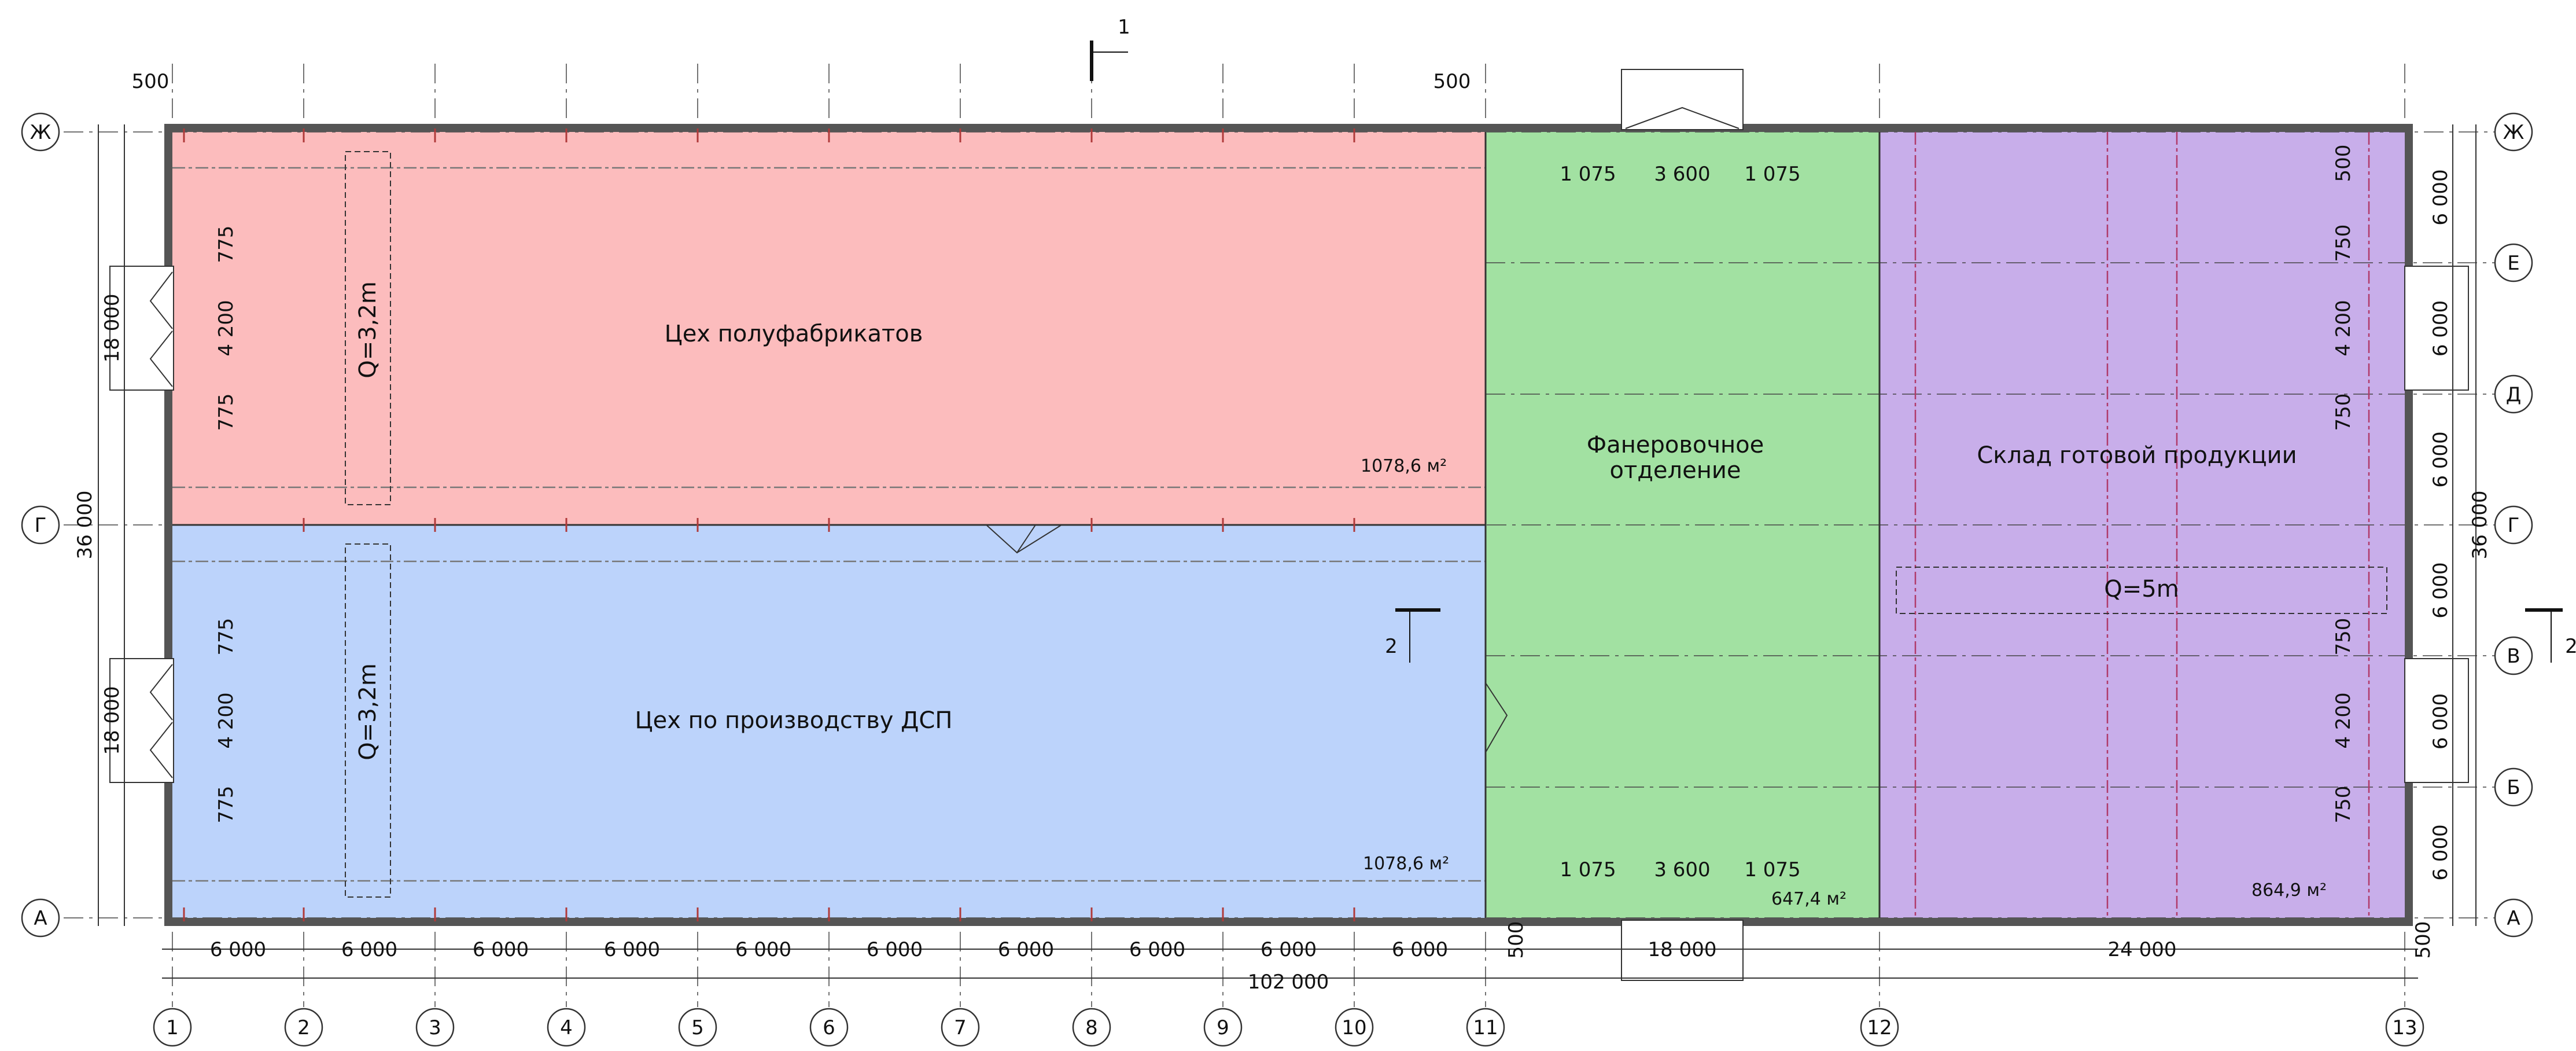  I want to click on gate-left-top, so click(141, 328).